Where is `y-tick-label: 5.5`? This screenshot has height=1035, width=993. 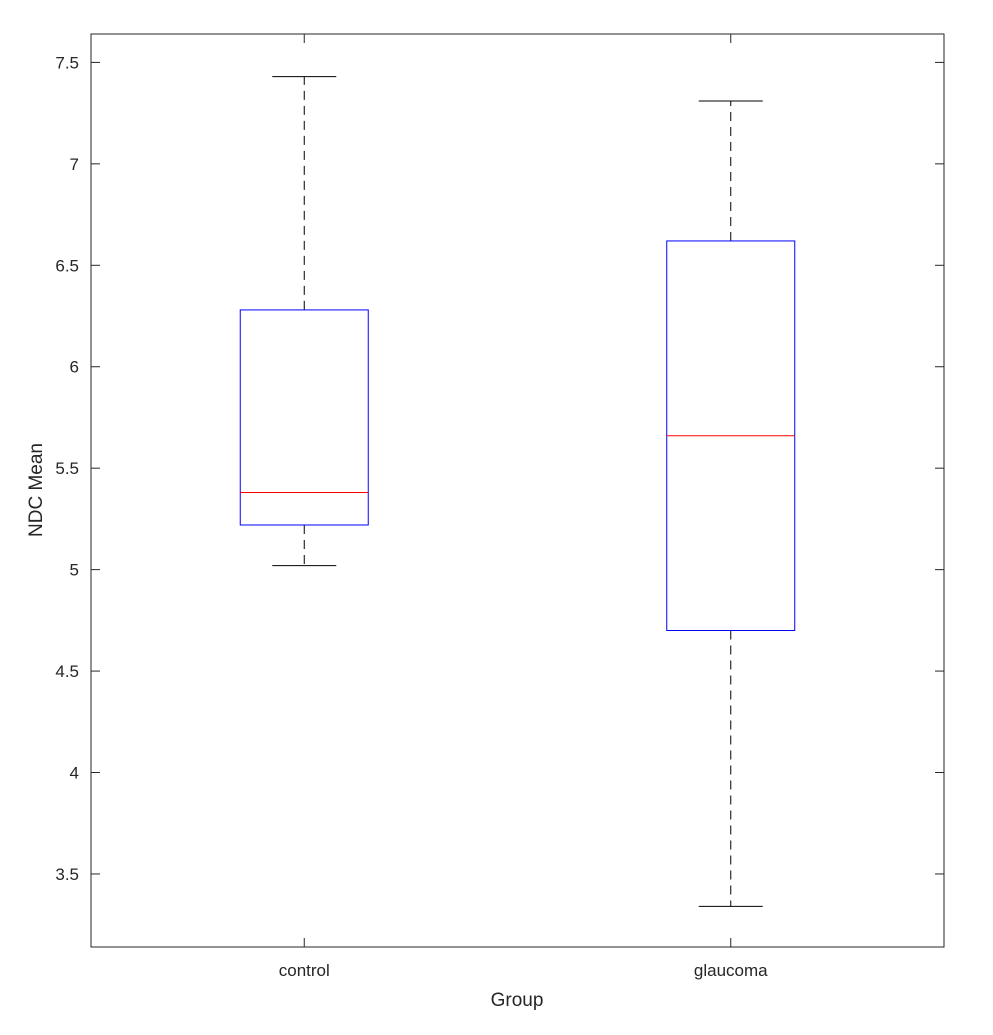
y-tick-label: 5.5 is located at coordinates (67, 468).